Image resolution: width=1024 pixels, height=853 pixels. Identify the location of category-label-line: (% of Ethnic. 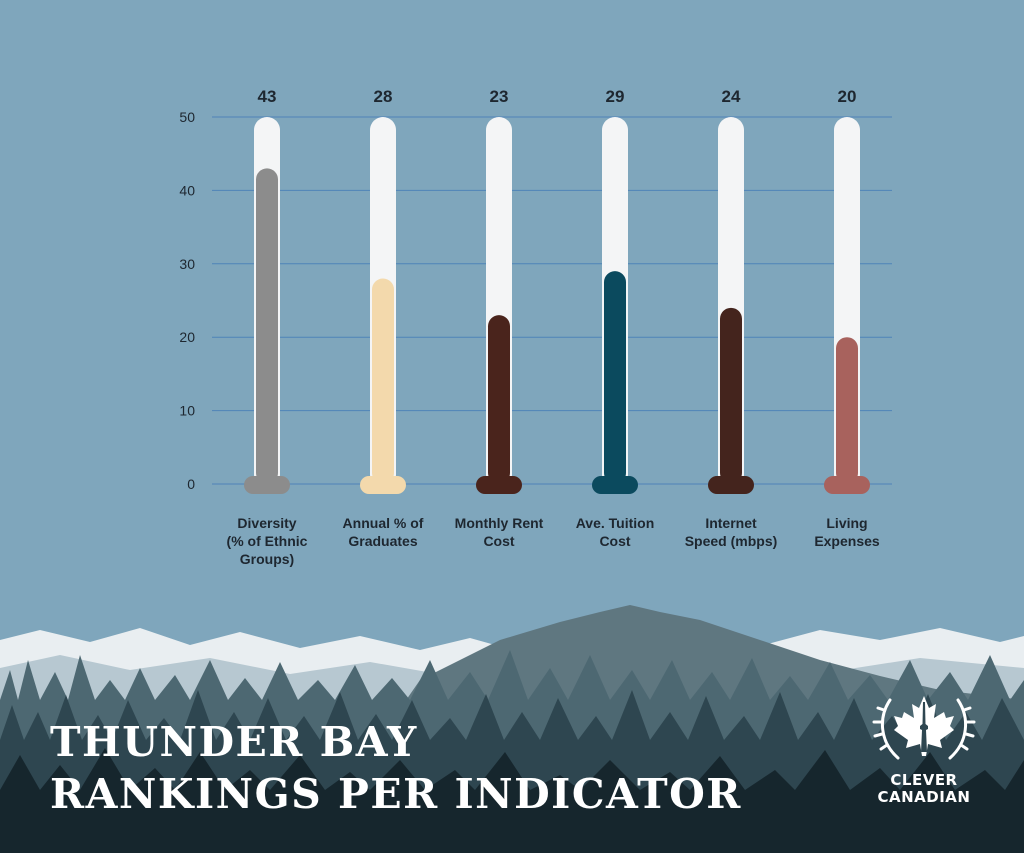
(267, 541).